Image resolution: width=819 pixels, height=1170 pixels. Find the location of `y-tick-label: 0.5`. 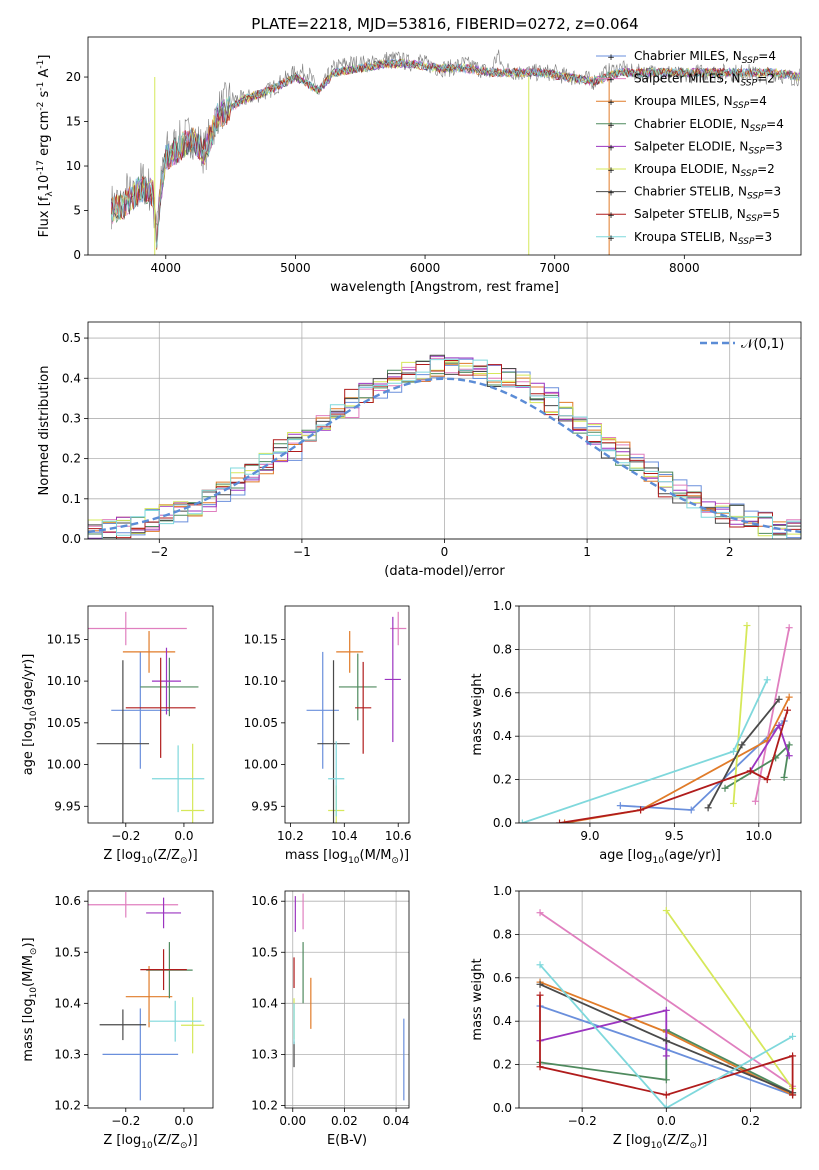

y-tick-label: 0.5 is located at coordinates (71, 338).